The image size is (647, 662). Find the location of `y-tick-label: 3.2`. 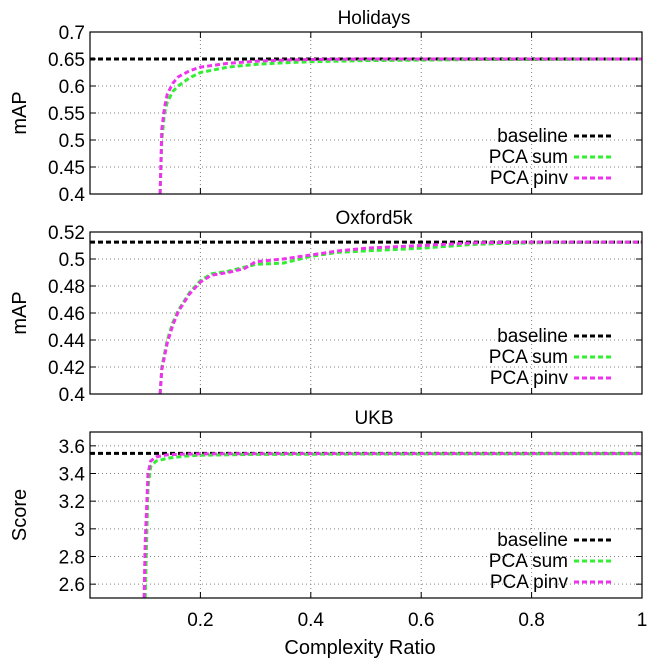

y-tick-label: 3.2 is located at coordinates (72, 502).